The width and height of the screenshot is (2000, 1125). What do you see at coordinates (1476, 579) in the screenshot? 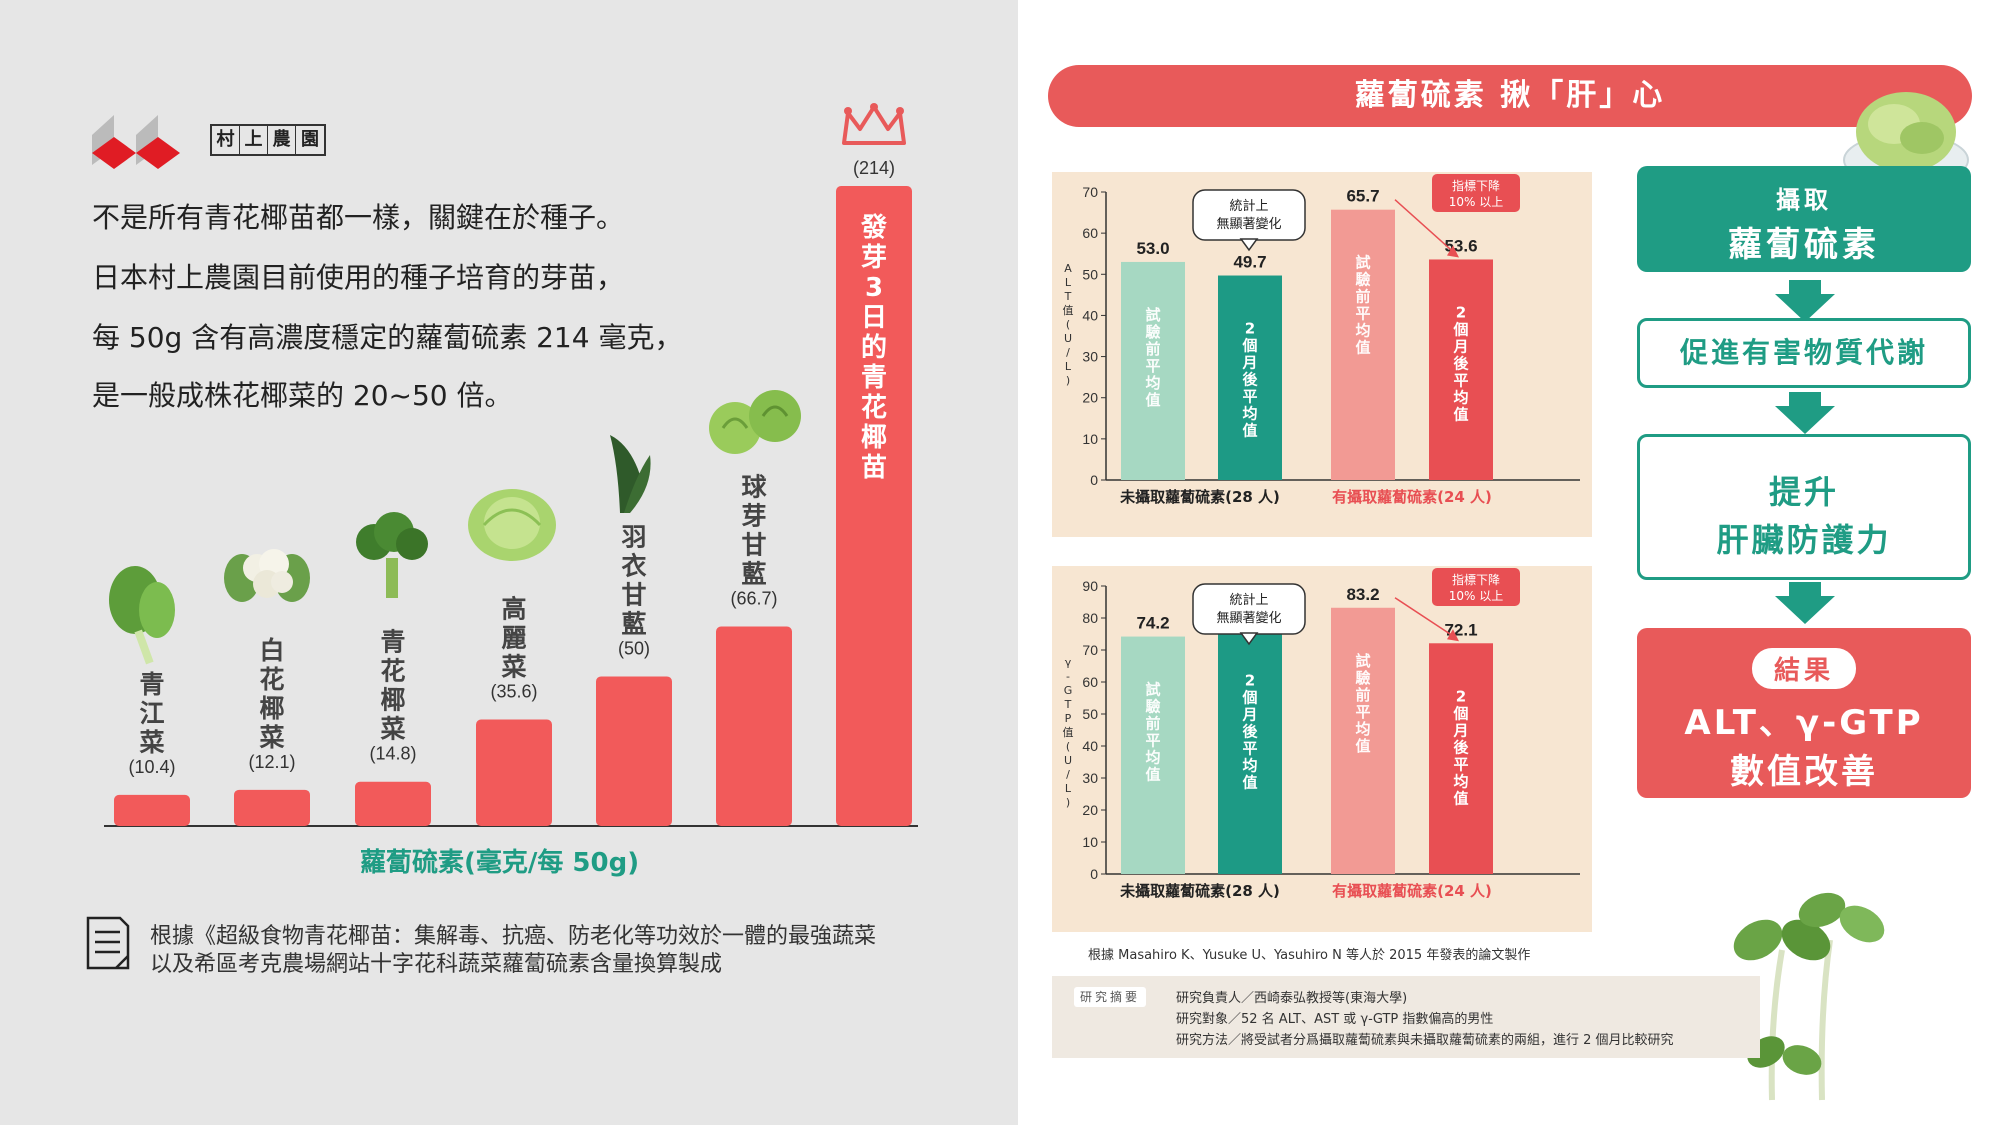
I see `callout-tag-text: 指標下降` at bounding box center [1476, 579].